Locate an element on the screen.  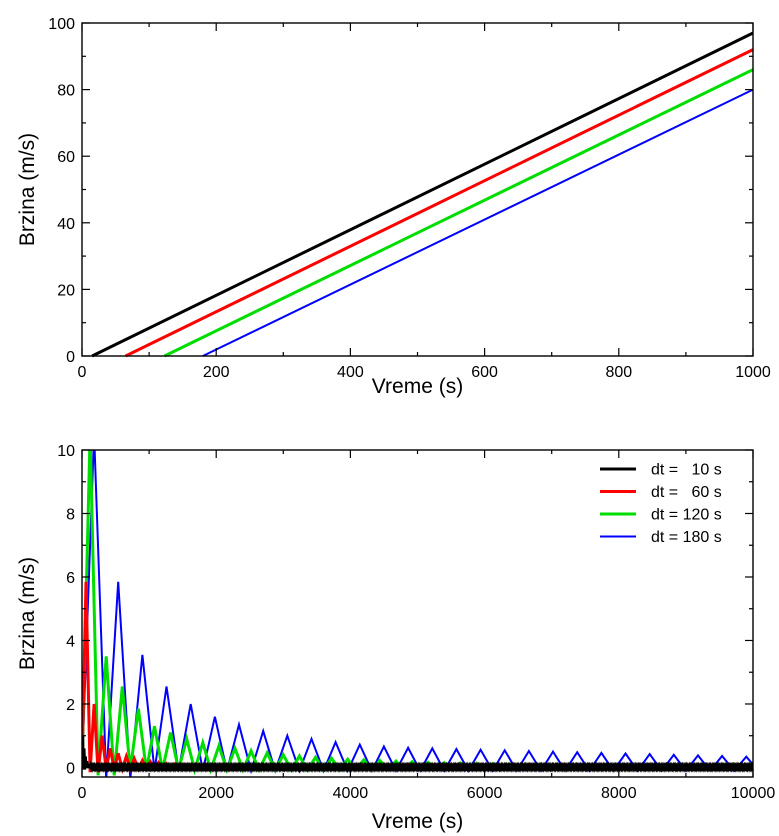
top-x-tick-label: 800 is located at coordinates (618, 372).